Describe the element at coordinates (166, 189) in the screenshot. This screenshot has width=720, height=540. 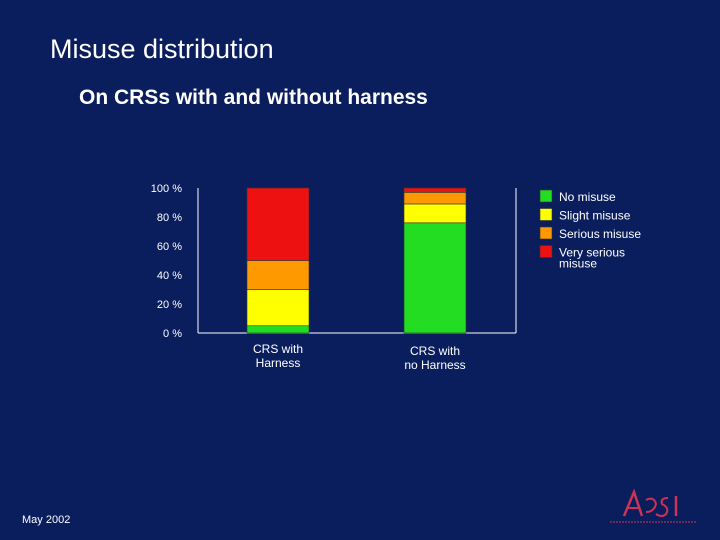
I see `y-tick-label: 100 %` at that location.